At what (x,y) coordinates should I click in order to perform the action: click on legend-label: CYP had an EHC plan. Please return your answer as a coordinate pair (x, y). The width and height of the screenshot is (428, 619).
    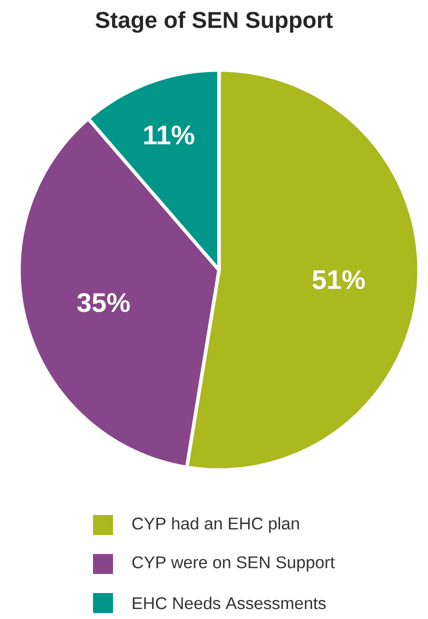
    Looking at the image, I should click on (215, 525).